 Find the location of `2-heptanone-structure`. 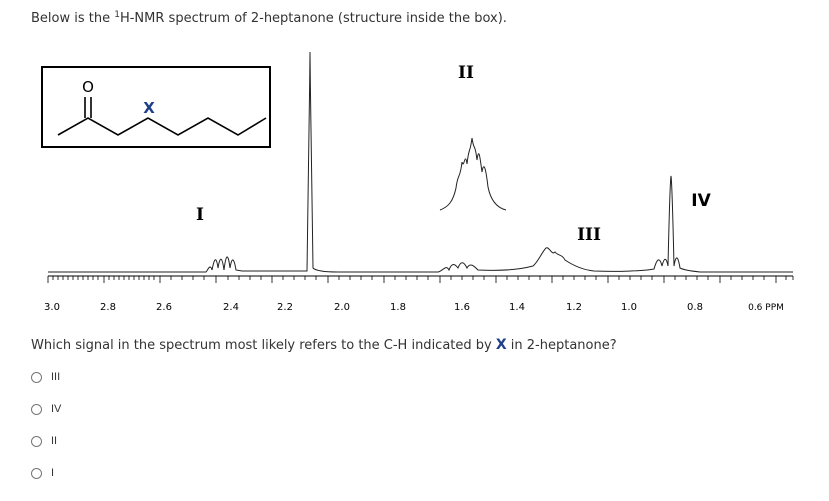

2-heptanone-structure is located at coordinates (162, 116).